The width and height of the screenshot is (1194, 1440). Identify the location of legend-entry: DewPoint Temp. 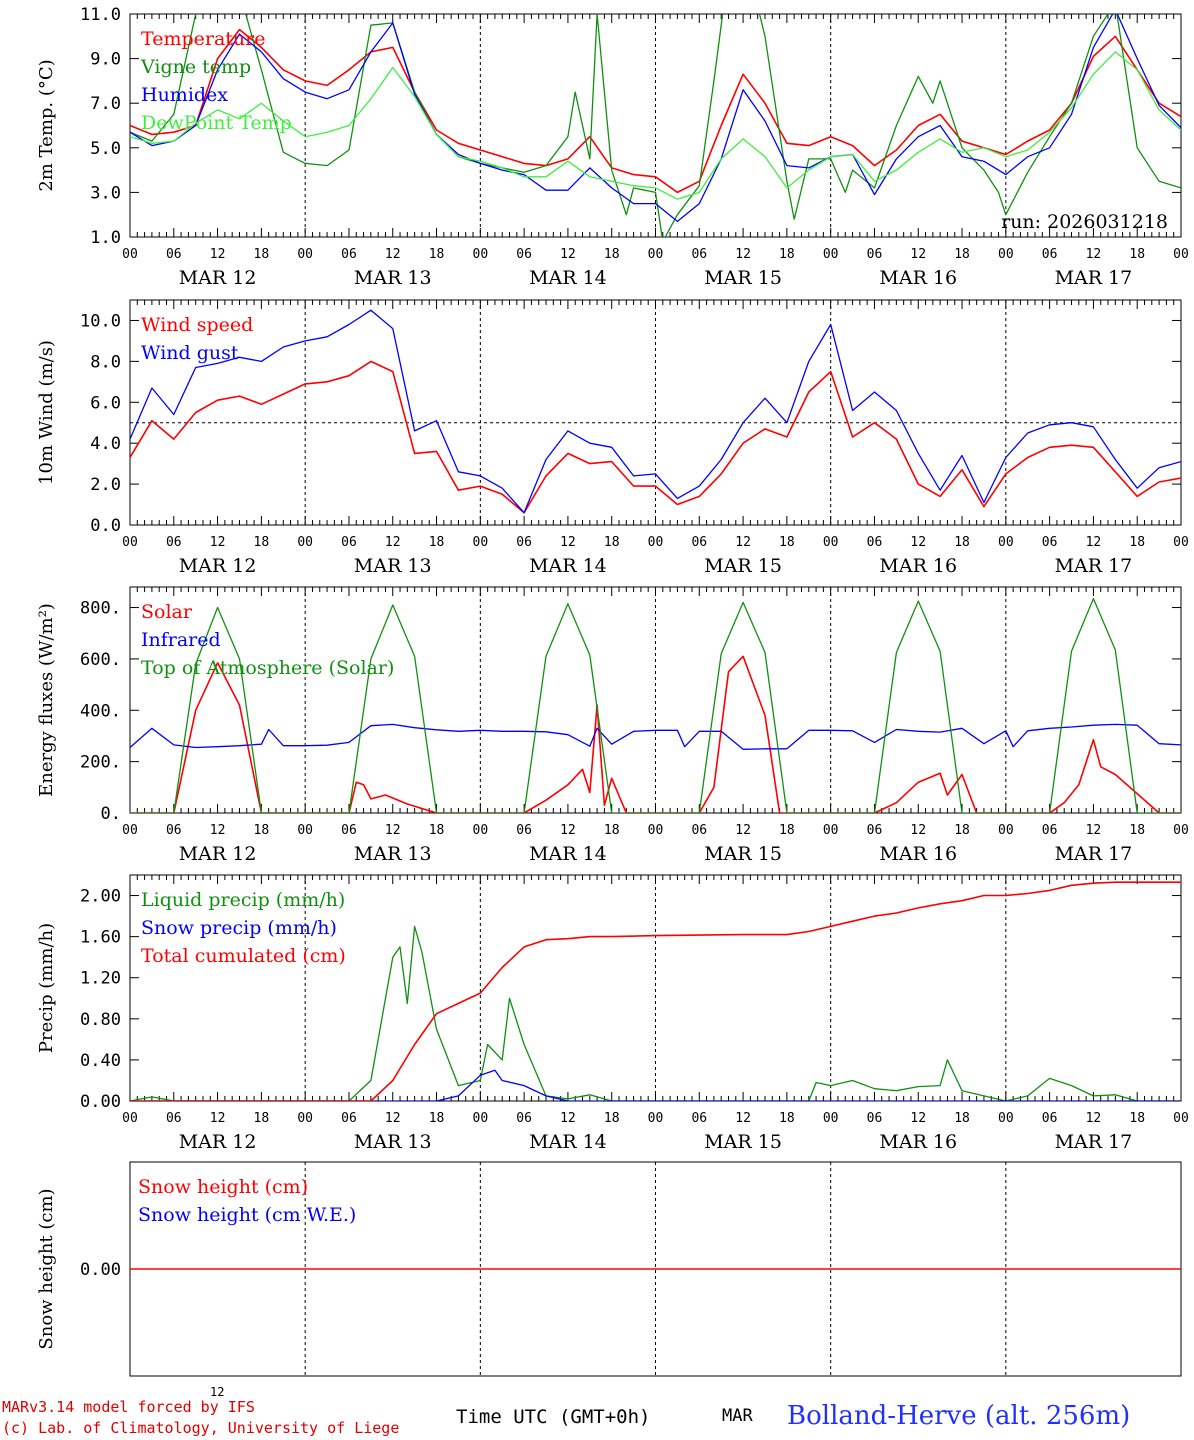
(216, 123).